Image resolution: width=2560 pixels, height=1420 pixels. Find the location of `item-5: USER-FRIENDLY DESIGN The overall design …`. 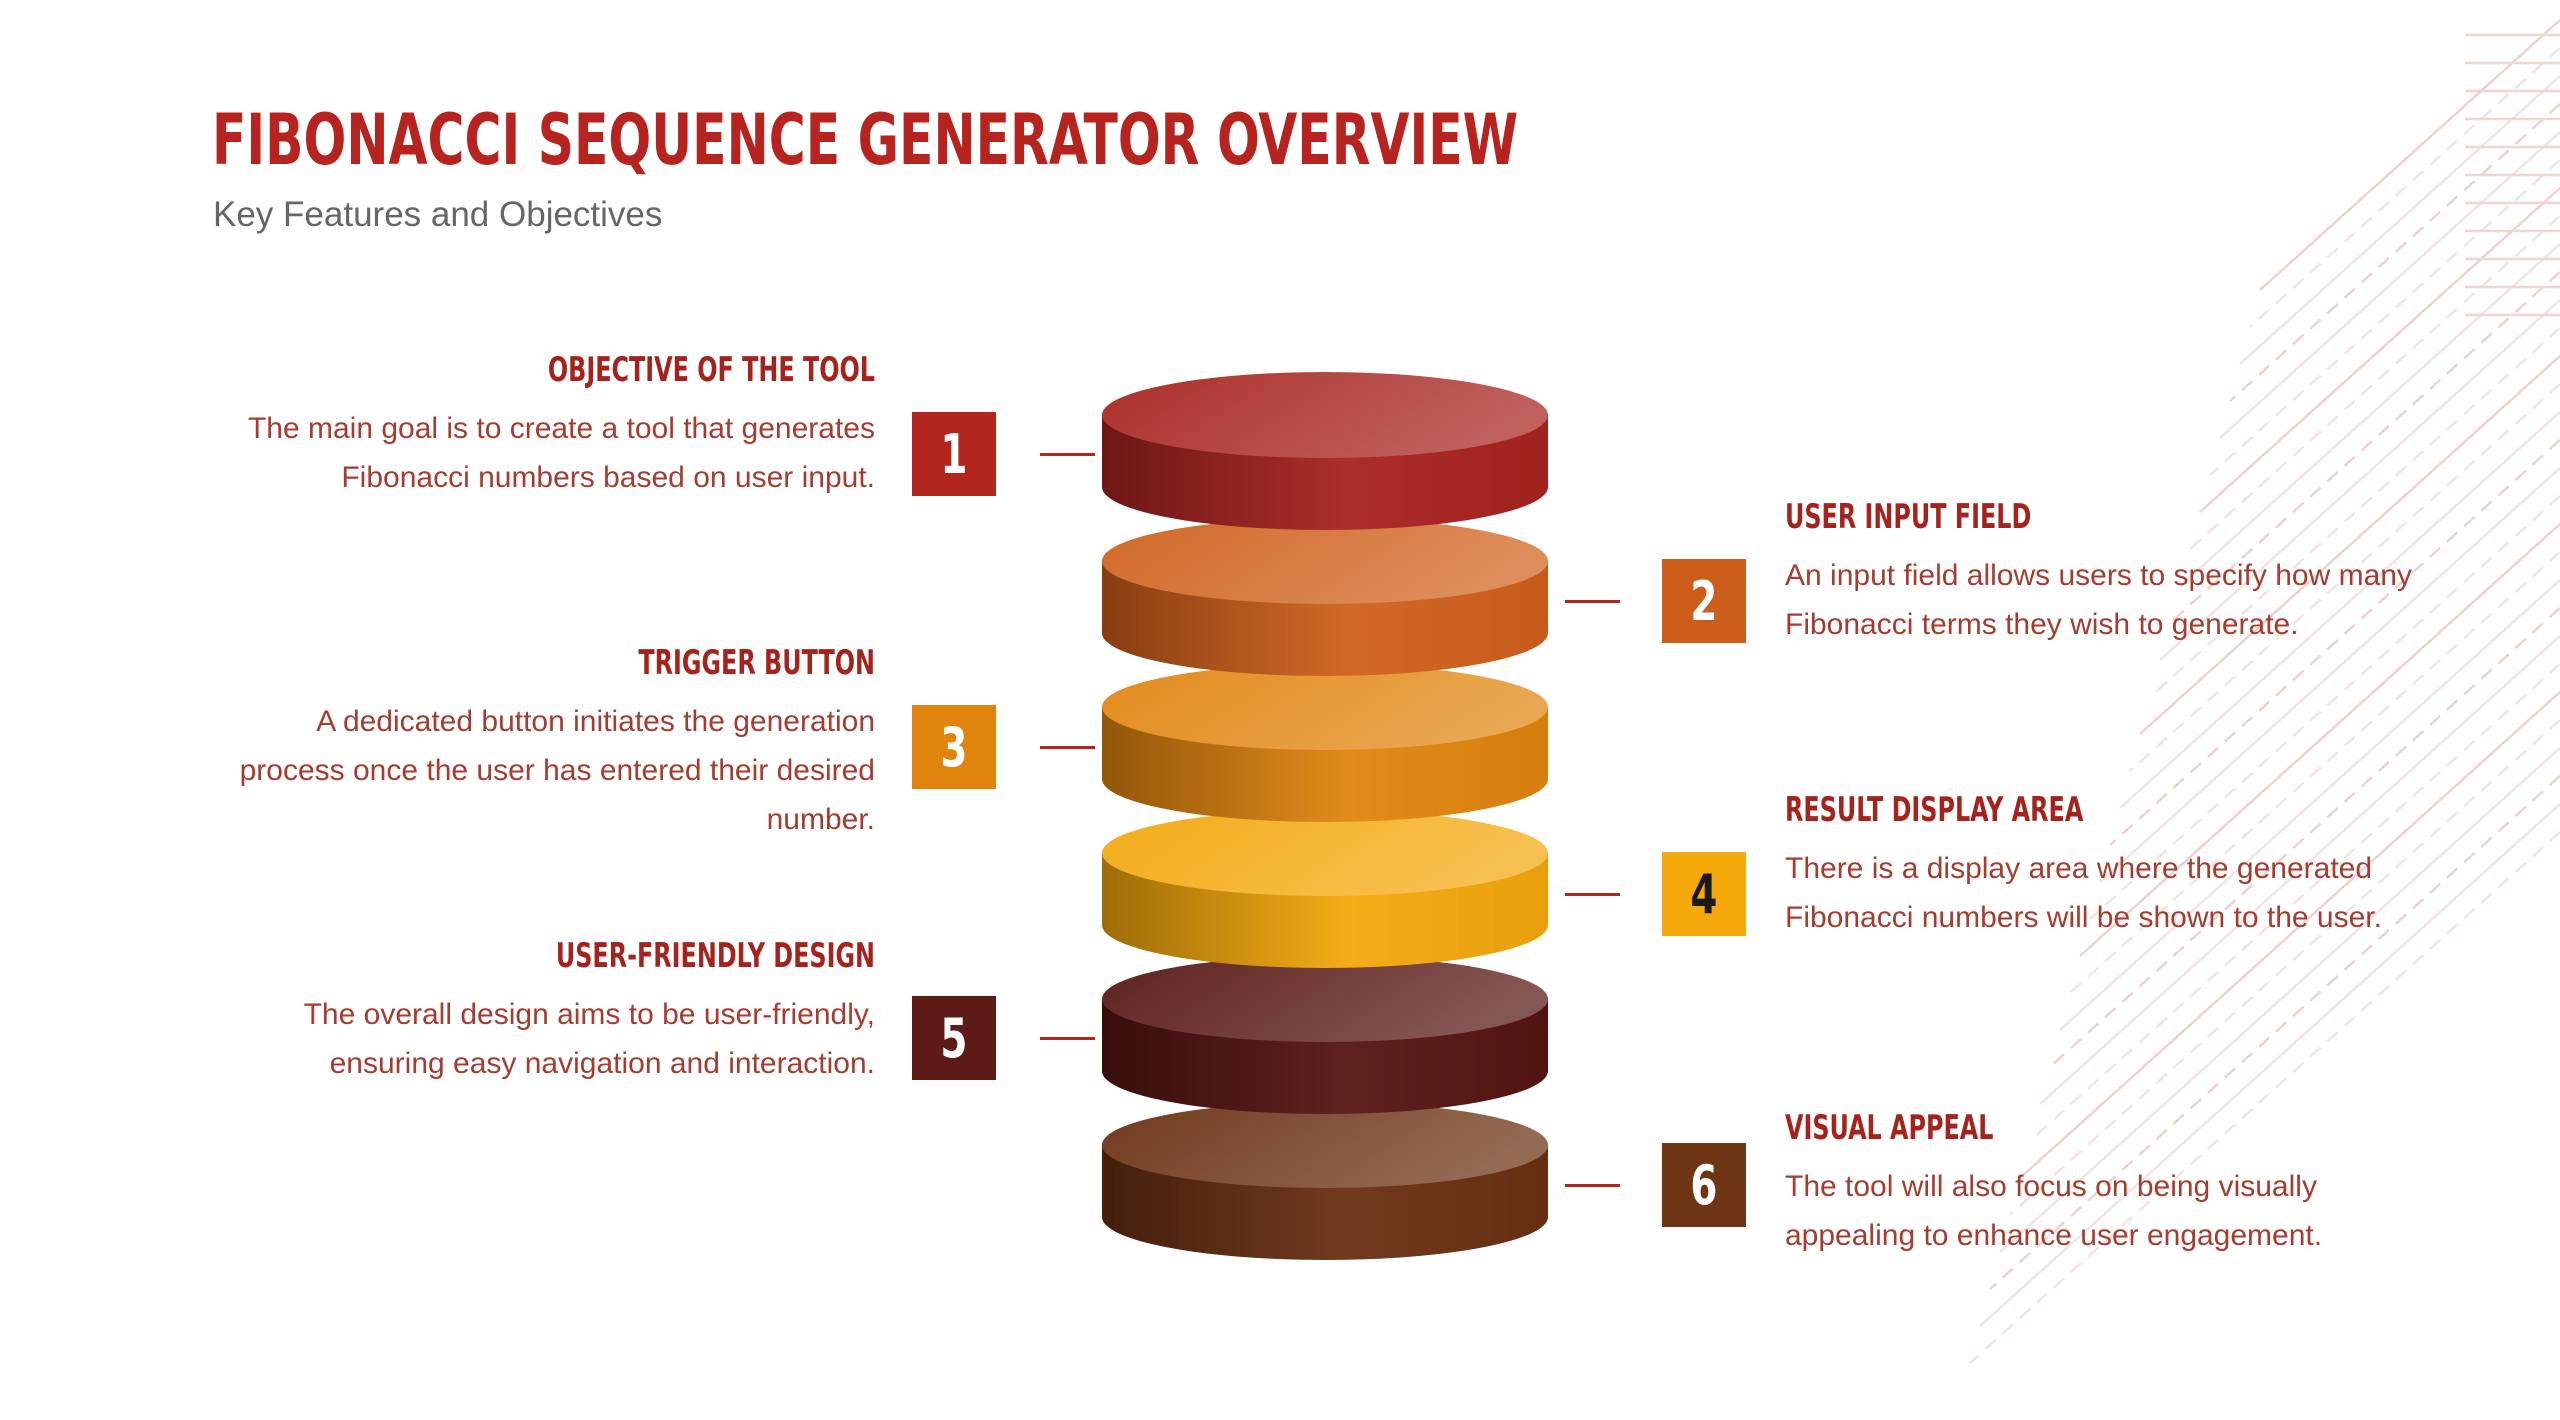

item-5: USER-FRIENDLY DESIGN The overall design … is located at coordinates (555, 1012).